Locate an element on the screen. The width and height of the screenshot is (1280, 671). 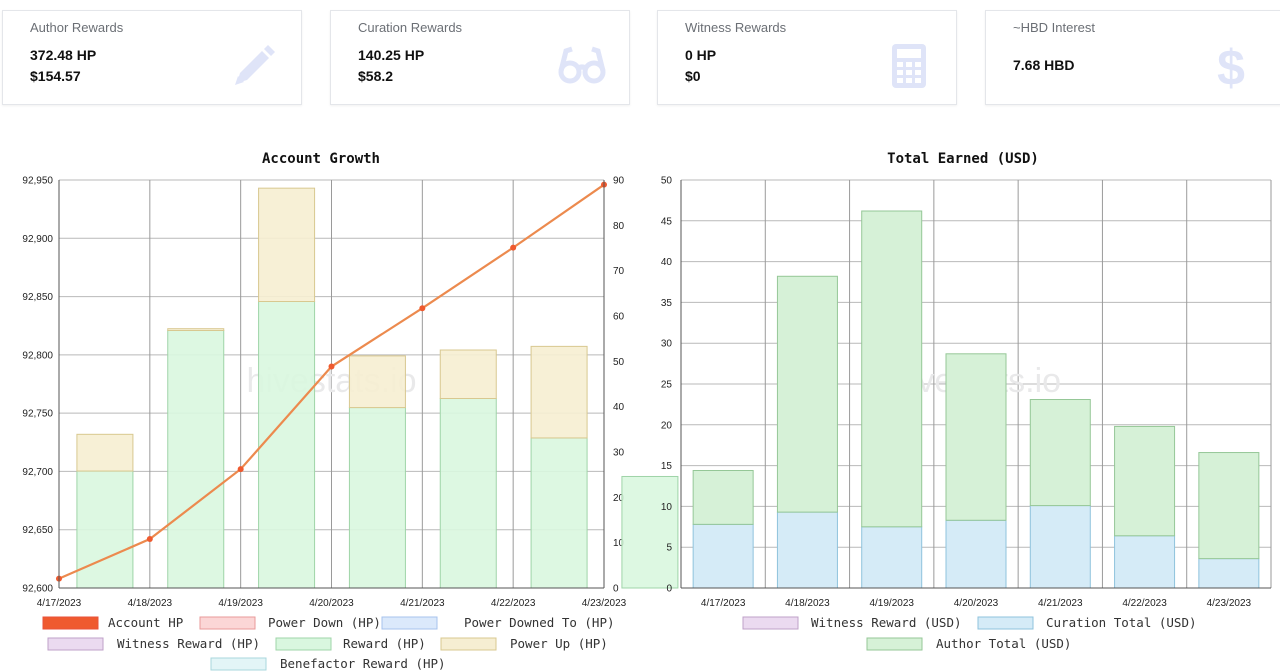
legend-label: Witness Reward (HP) is located at coordinates (188, 643).